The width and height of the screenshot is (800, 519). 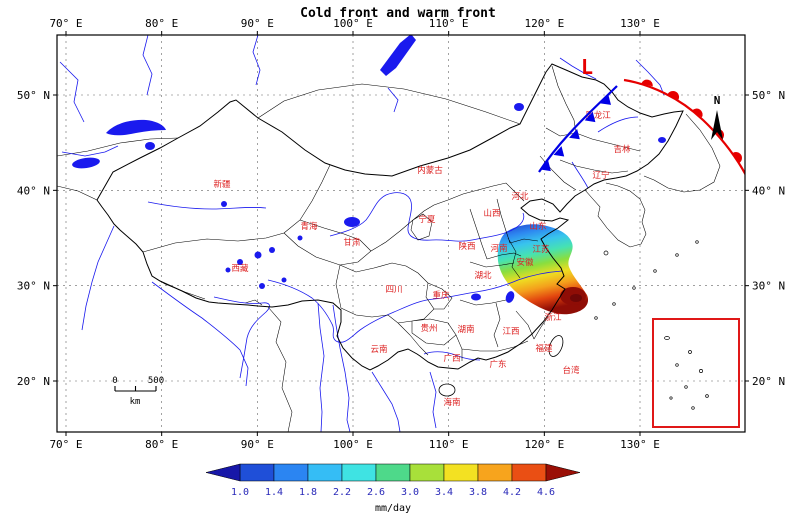 I want to click on figure-title: Cold front and warm front, so click(x=398, y=13).